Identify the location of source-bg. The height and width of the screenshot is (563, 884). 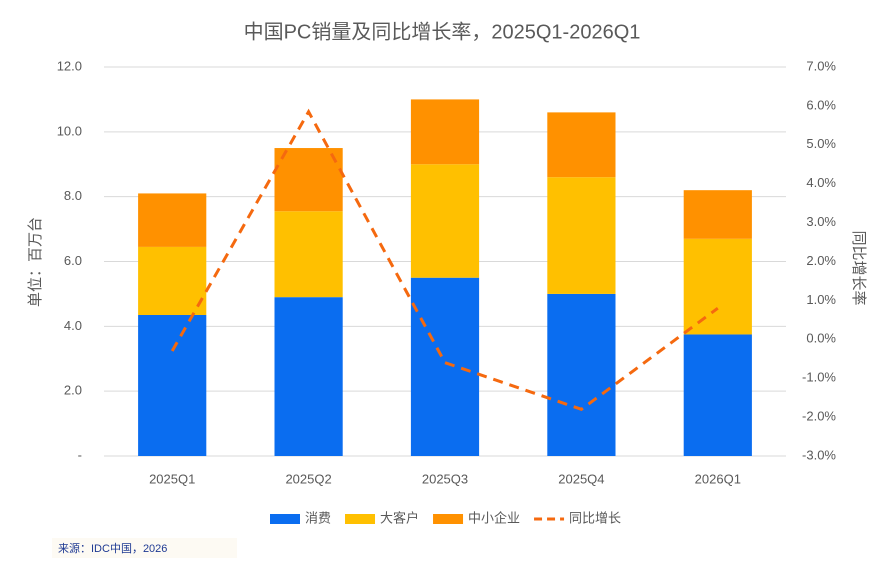
(144, 548).